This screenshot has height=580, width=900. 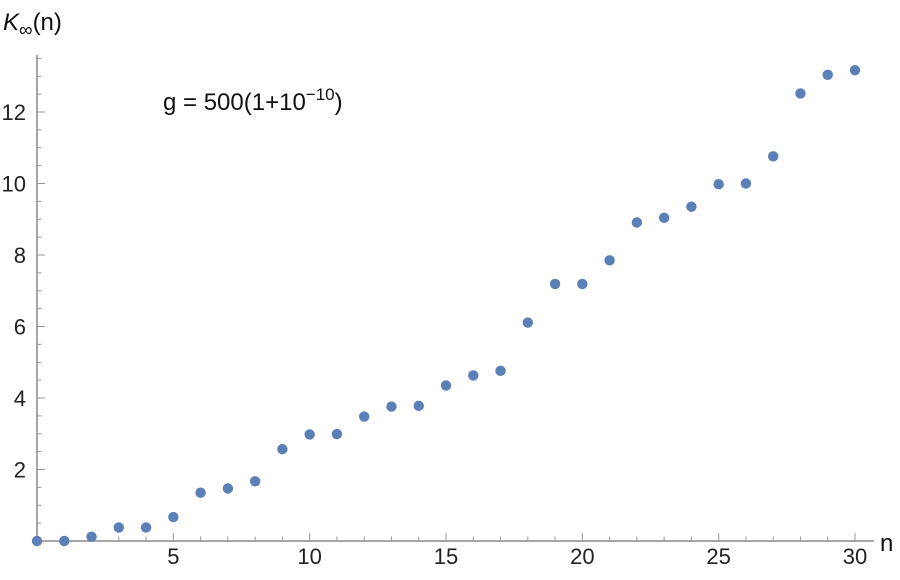 I want to click on y-tick-label: 10, so click(x=14, y=184).